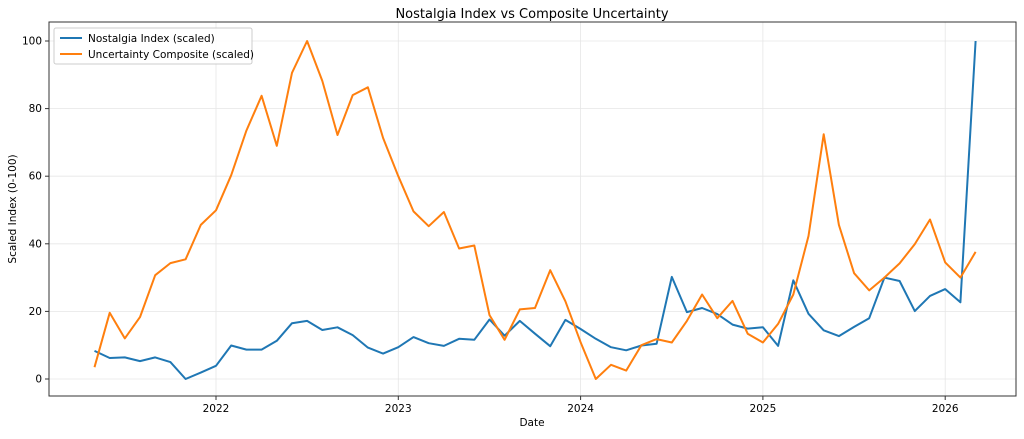 Image resolution: width=1024 pixels, height=439 pixels. Describe the element at coordinates (531, 423) in the screenshot. I see `x-axis-label: Date` at that location.